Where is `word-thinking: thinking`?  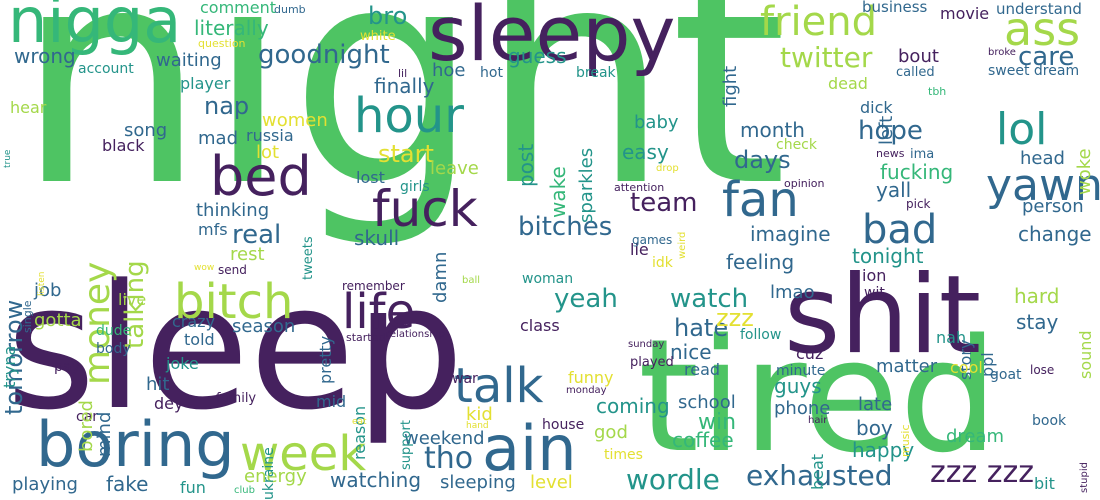 word-thinking: thinking is located at coordinates (233, 210).